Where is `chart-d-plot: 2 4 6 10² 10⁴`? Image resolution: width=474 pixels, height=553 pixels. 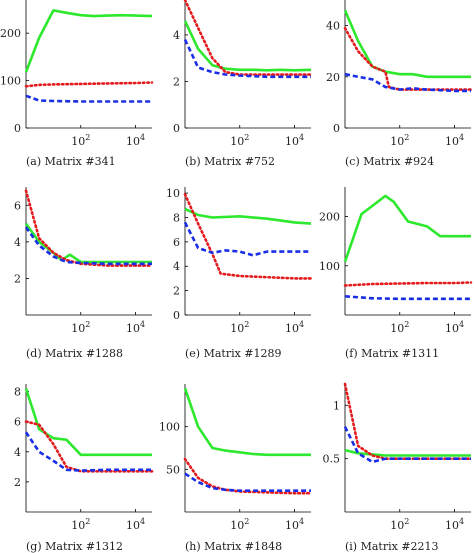 chart-d-plot: 2 4 6 10² 10⁴ is located at coordinates (84, 261).